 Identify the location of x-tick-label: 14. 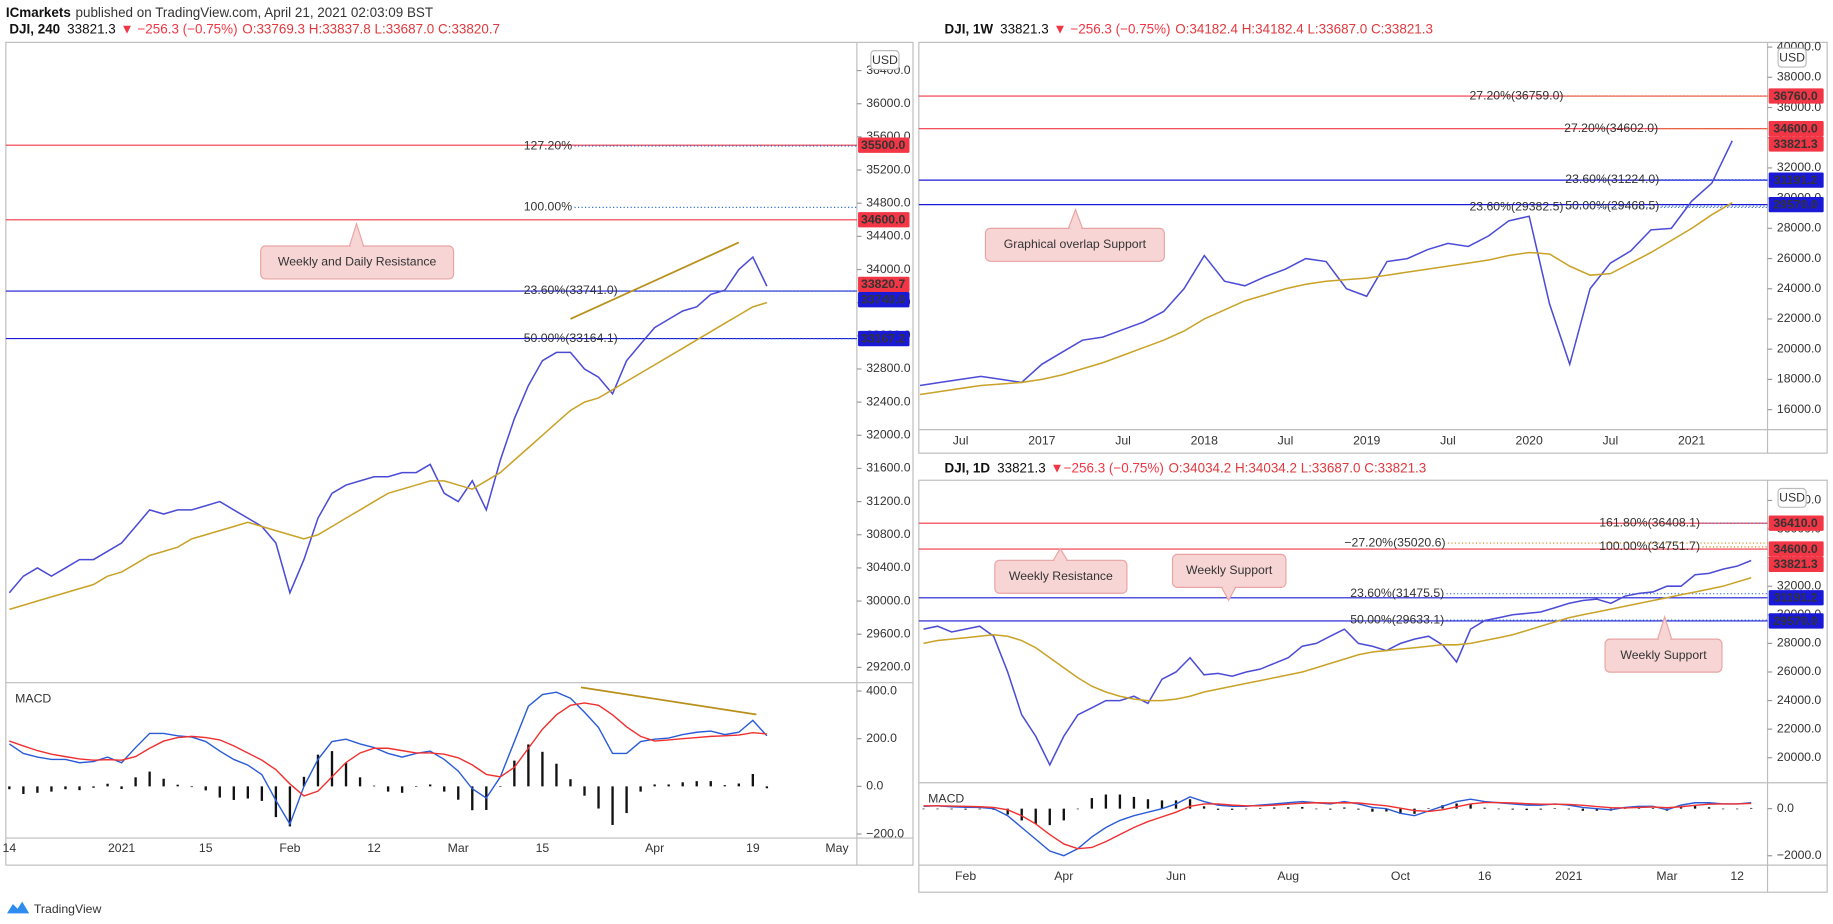
(10, 848).